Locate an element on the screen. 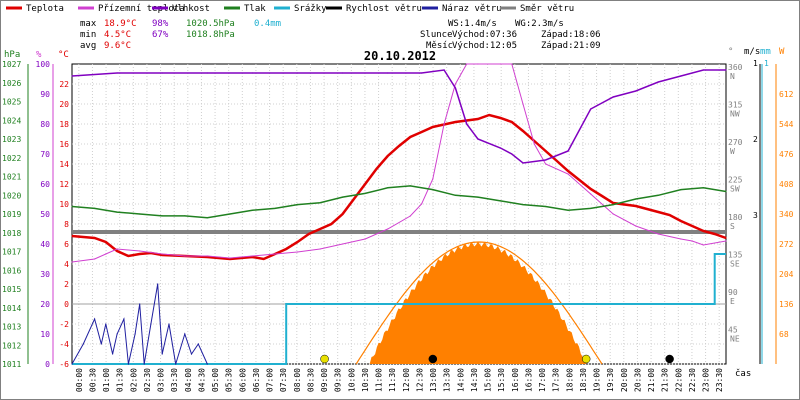  moon-marker is located at coordinates (669, 359).